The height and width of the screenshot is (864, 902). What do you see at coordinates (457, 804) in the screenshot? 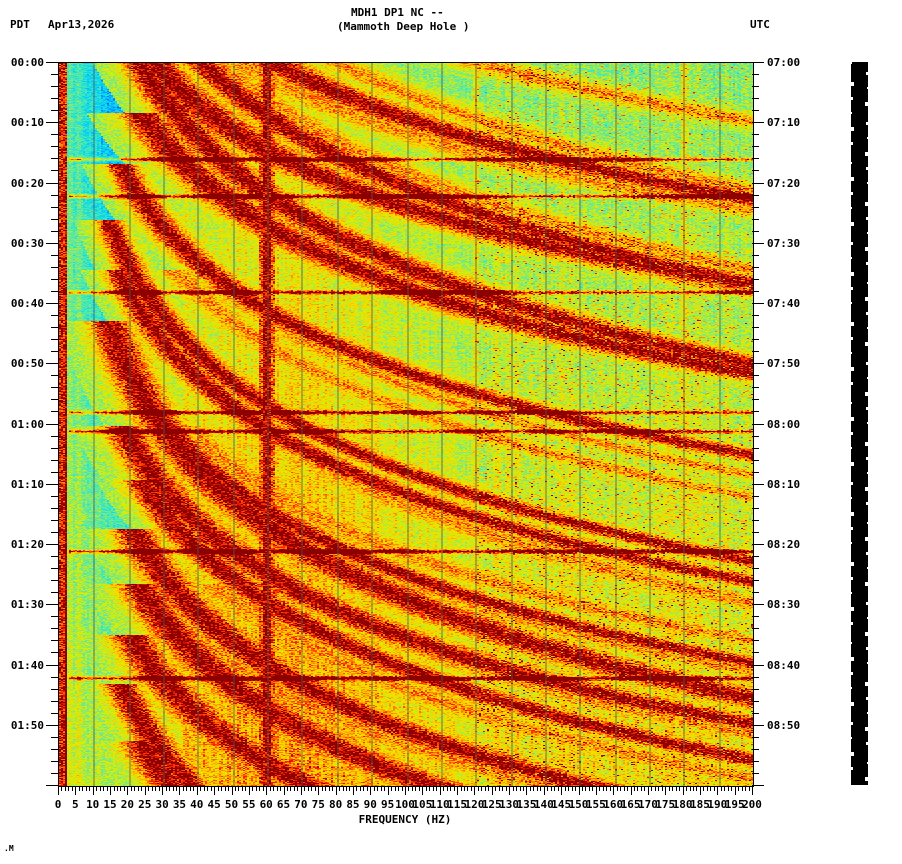
I see `x-tick-label: 115` at bounding box center [457, 804].